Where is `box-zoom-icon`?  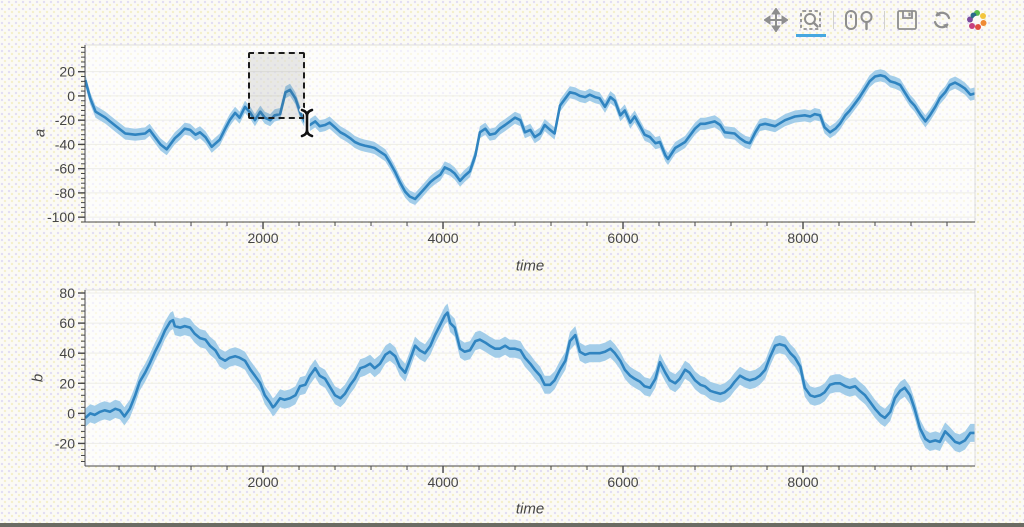
box-zoom-icon is located at coordinates (810, 20).